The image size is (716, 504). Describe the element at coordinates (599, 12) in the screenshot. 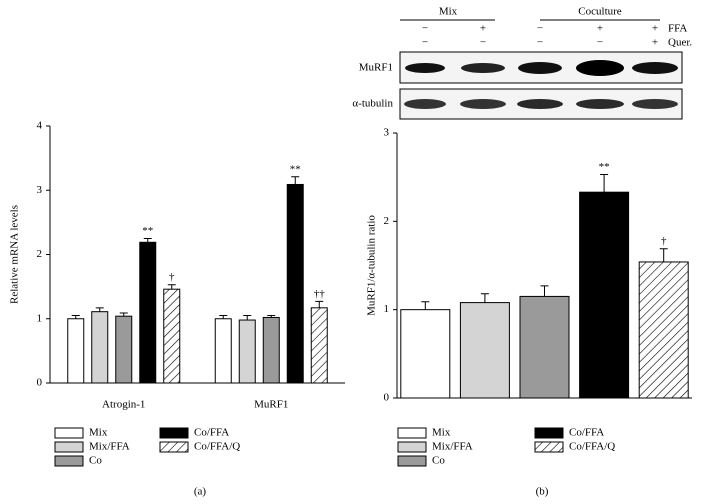

I see `blot-group-label: Coculture` at that location.